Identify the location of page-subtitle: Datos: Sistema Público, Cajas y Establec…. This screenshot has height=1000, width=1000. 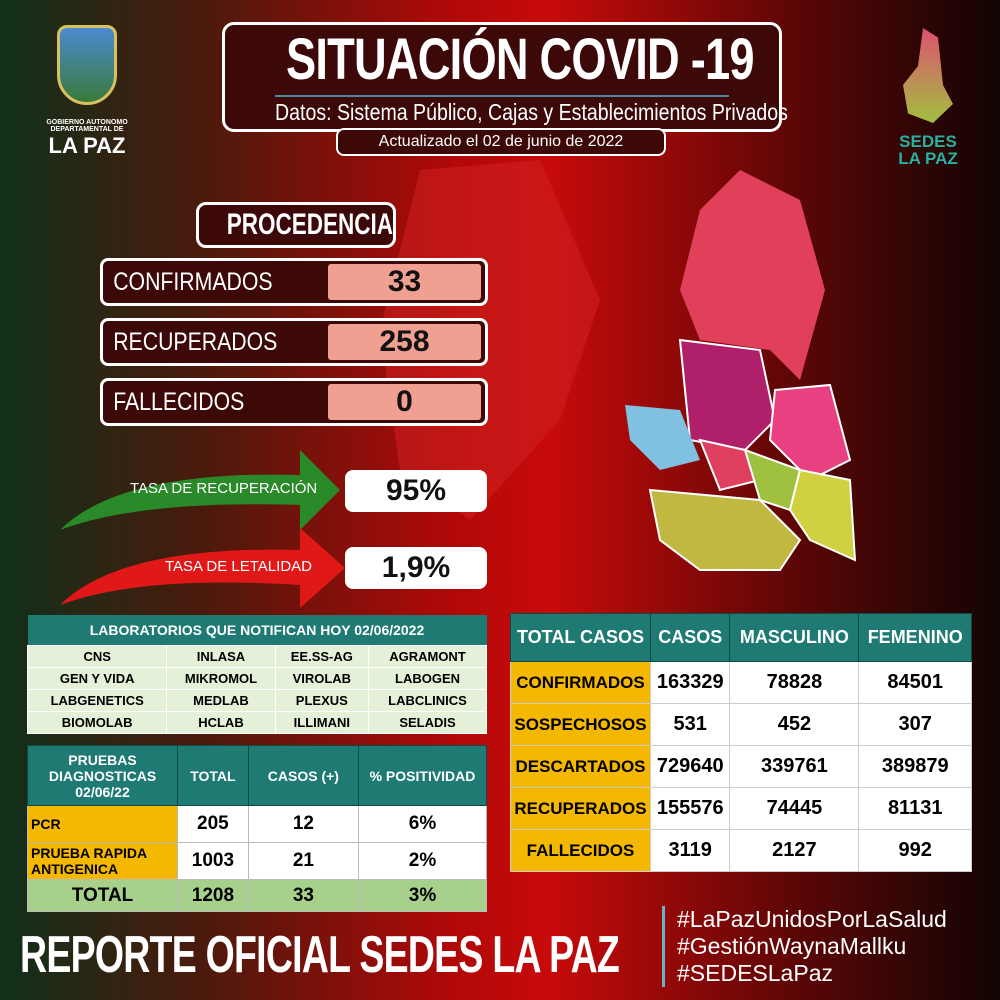
(531, 110).